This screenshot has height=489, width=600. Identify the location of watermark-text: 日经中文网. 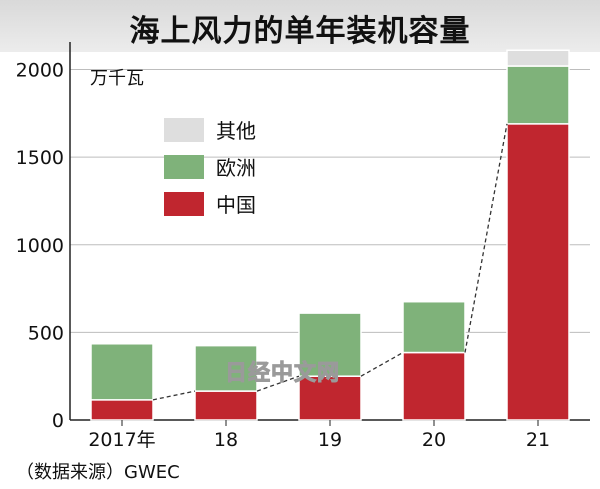
(282, 373).